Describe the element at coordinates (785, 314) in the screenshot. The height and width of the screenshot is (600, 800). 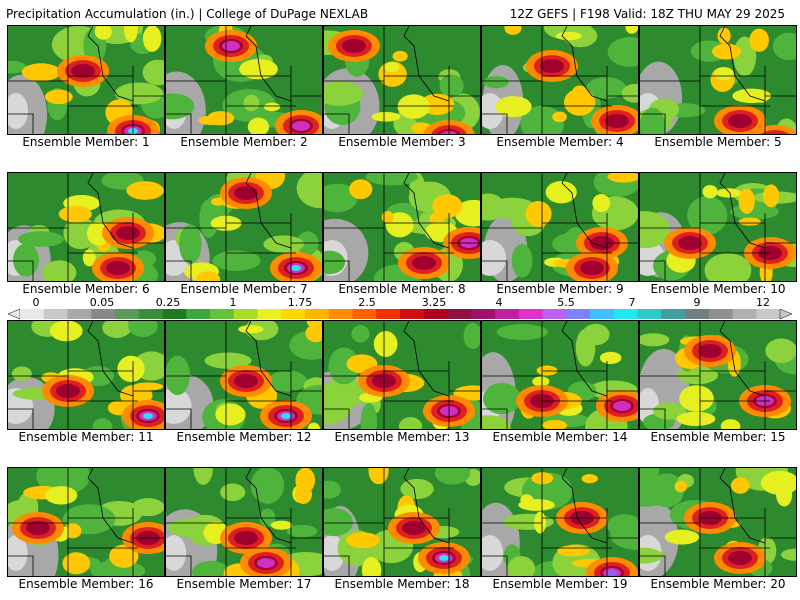
I see `colorbar-max-arrow` at that location.